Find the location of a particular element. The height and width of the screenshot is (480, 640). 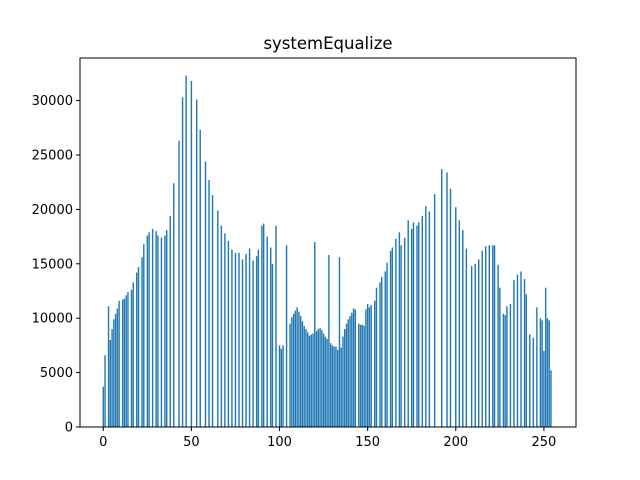

y-tick-label: 10000 is located at coordinates (52, 319).